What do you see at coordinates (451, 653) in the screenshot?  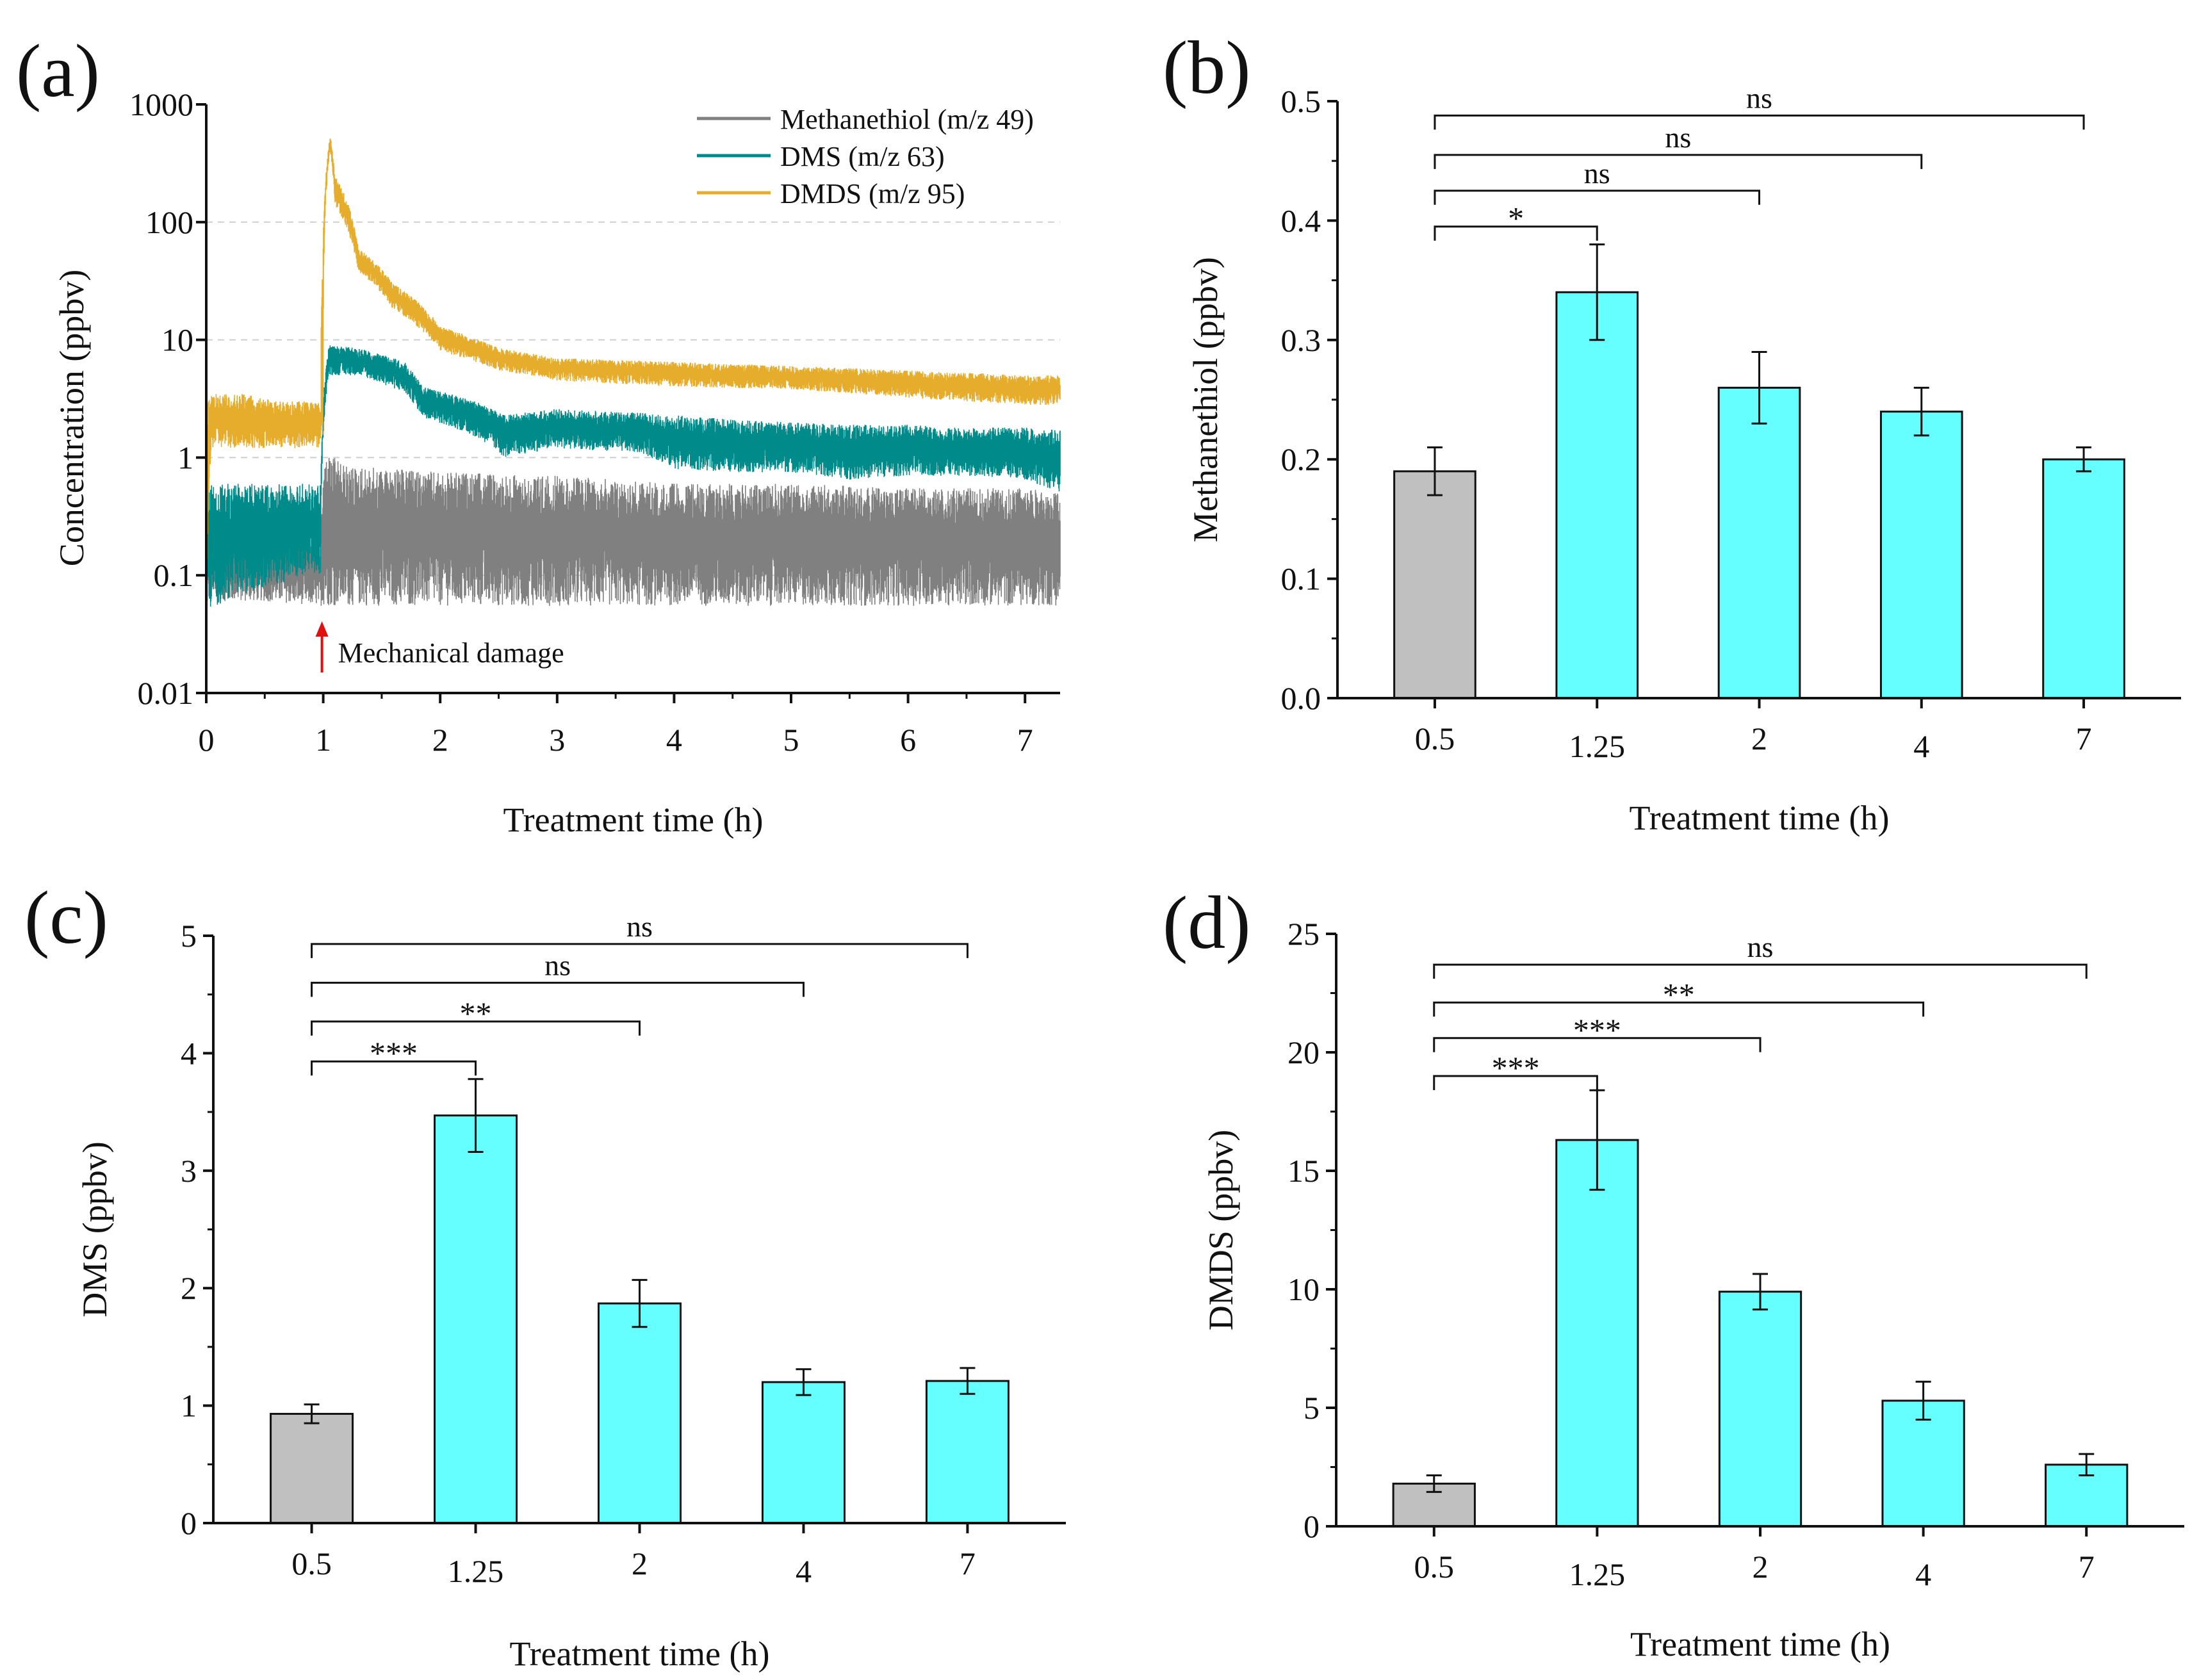 I see `annotation-label: Mechanical damage` at bounding box center [451, 653].